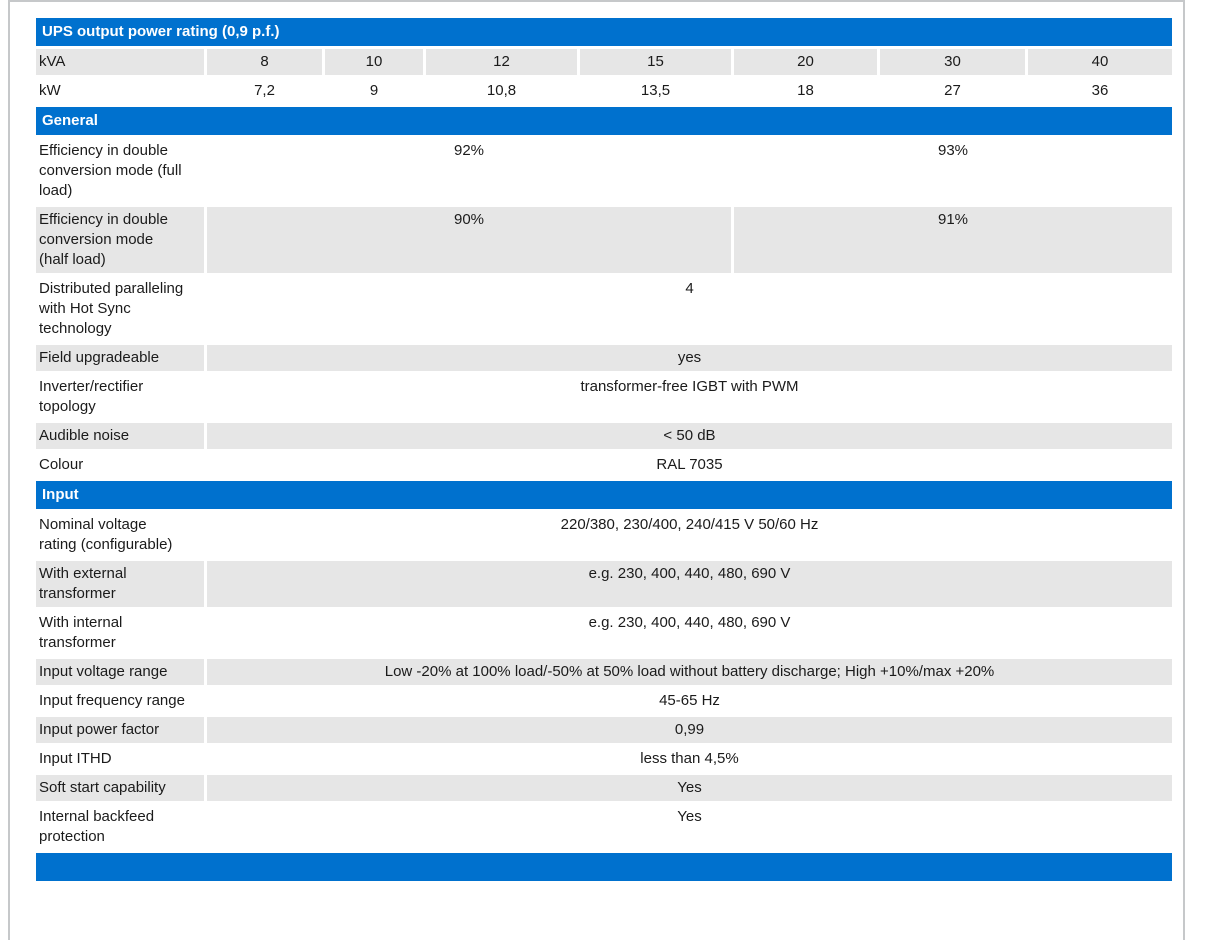 The width and height of the screenshot is (1205, 940). I want to click on row-value: 220/380, 230/400, 240/415 V 50/60 Hz, so click(689, 524).